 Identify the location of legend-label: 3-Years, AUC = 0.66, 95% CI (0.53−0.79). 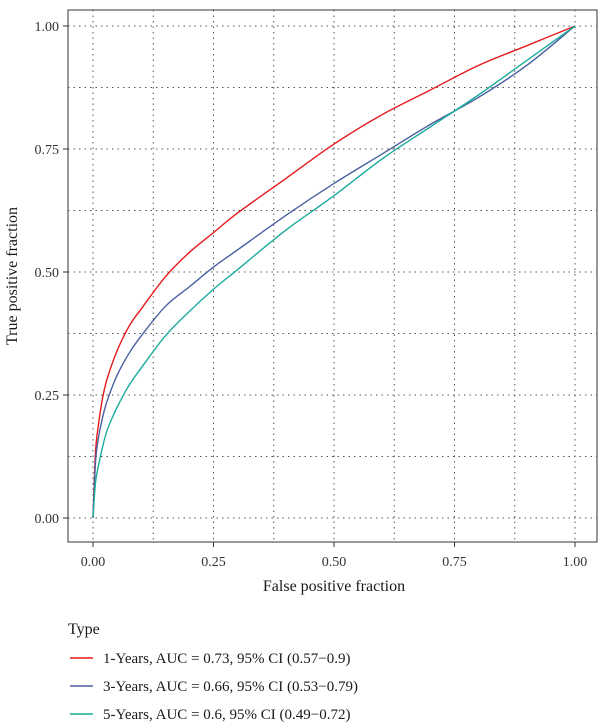
(230, 687).